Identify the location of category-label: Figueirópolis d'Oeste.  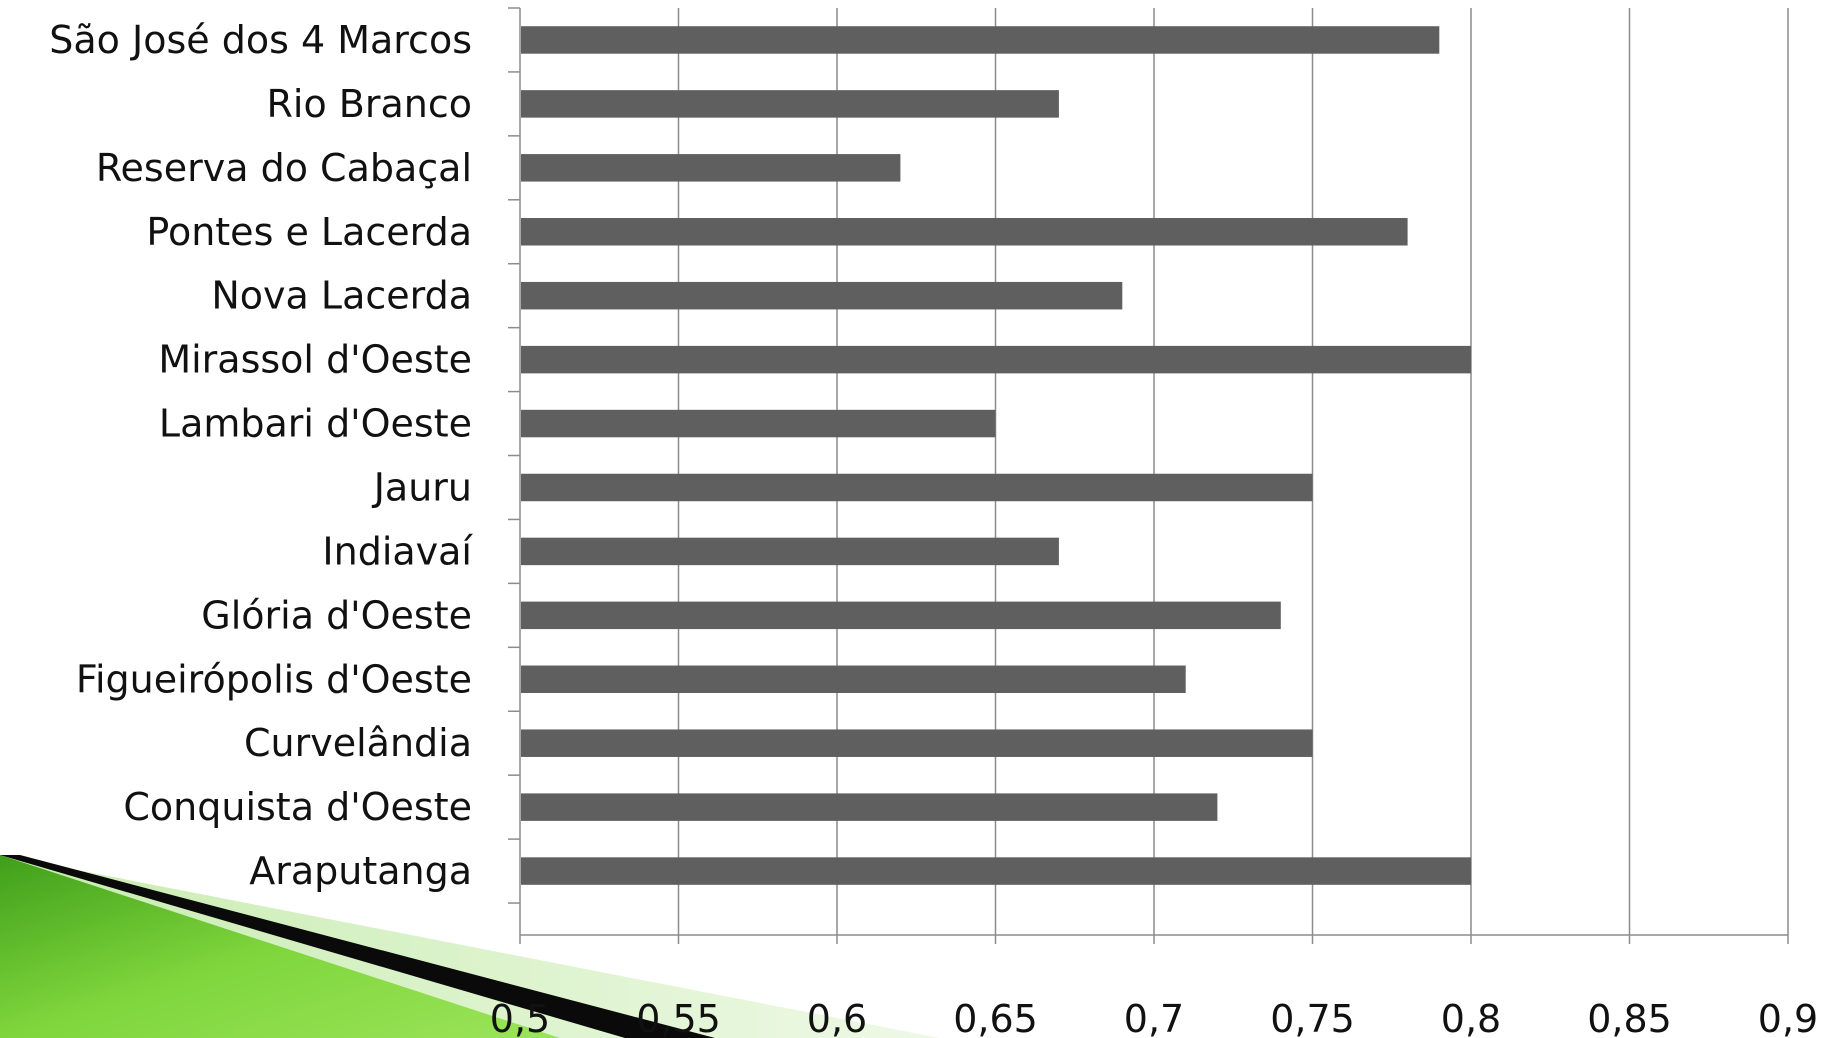
(274, 679).